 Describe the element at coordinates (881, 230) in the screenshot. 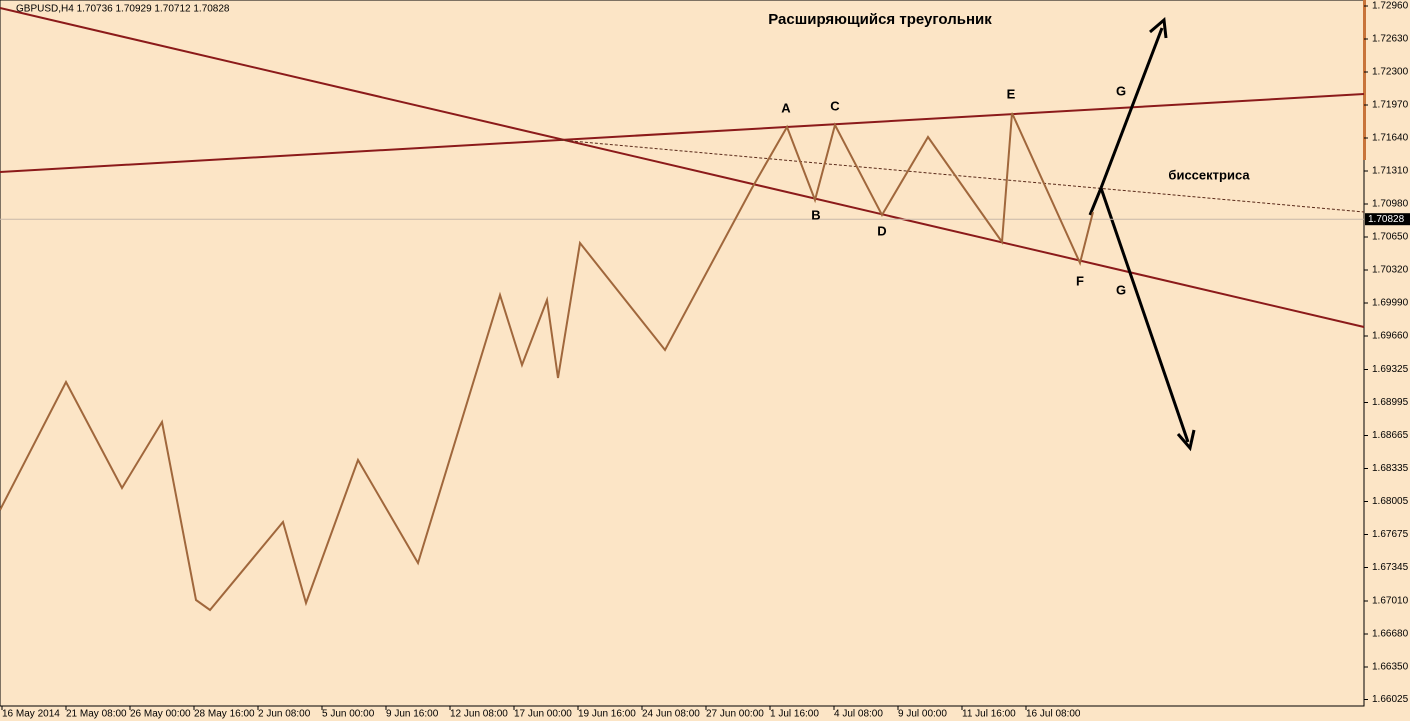

I see `point-label: D` at that location.